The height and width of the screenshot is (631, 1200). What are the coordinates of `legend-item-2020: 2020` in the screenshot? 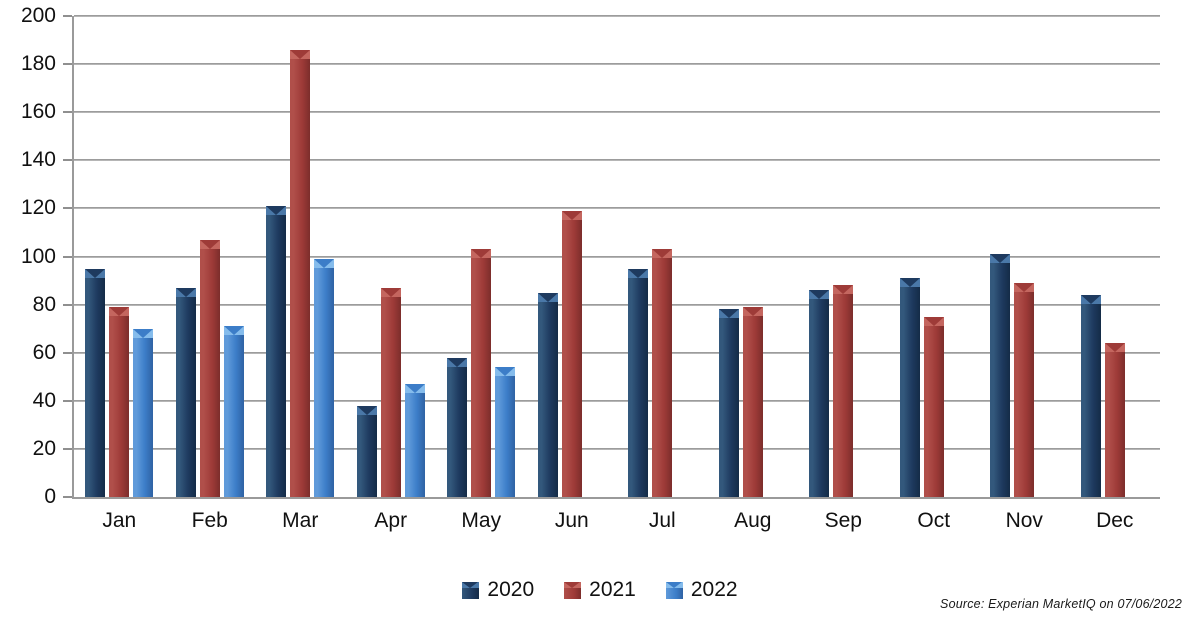 It's located at (498, 590).